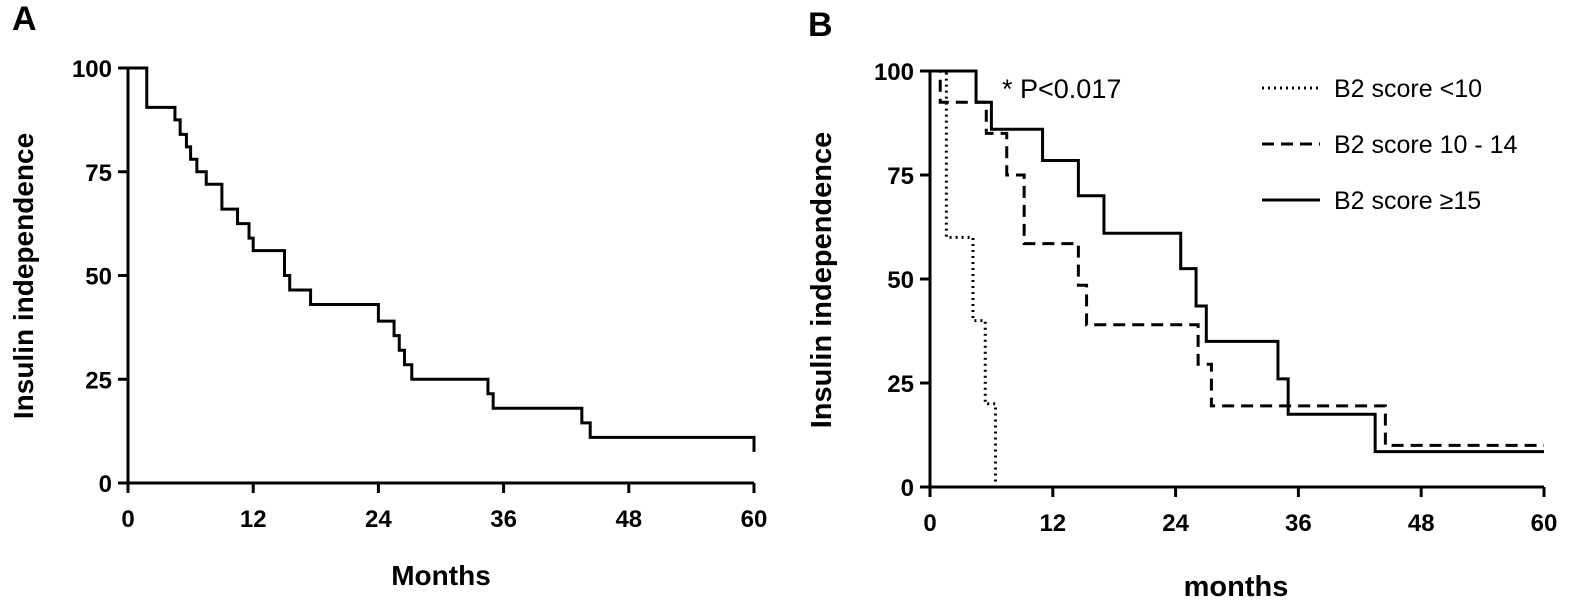 This screenshot has width=1570, height=605. I want to click on panel-a-y-tick-label: 50, so click(98, 277).